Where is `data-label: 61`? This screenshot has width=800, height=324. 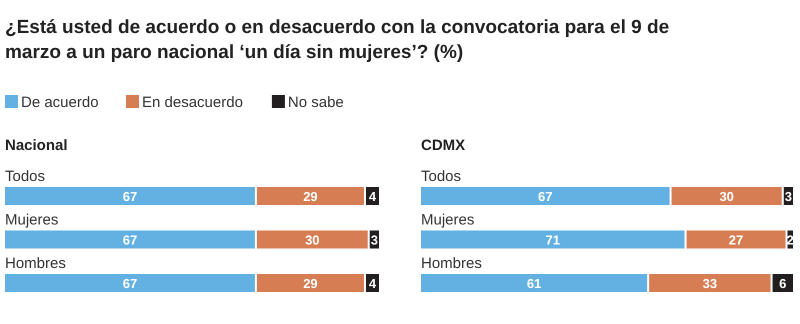
data-label: 61 is located at coordinates (534, 283).